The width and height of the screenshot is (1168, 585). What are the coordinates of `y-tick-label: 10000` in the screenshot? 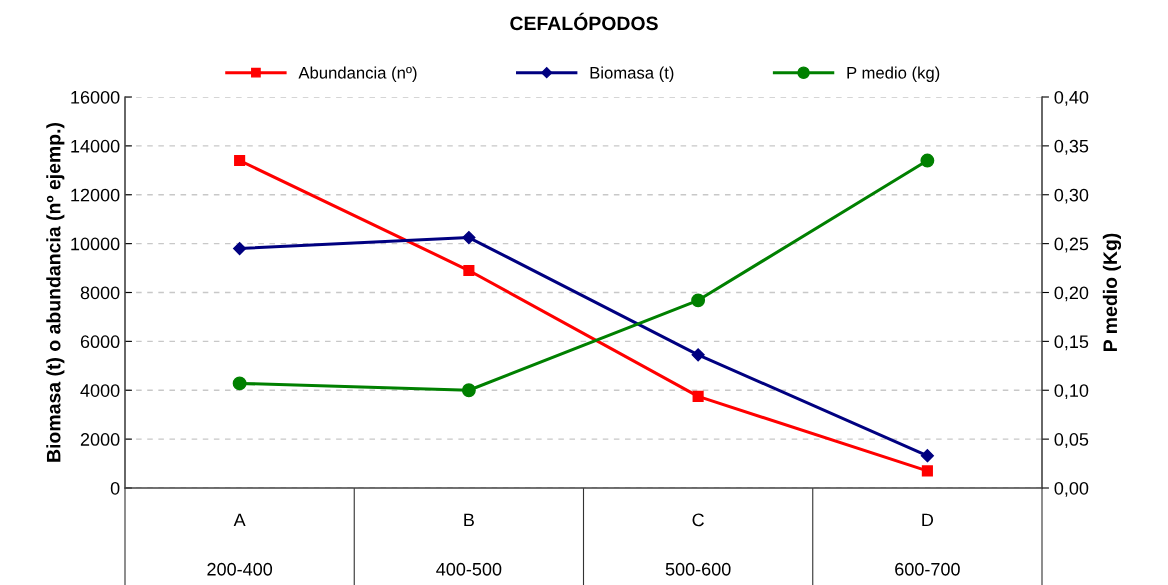 It's located at (95, 244).